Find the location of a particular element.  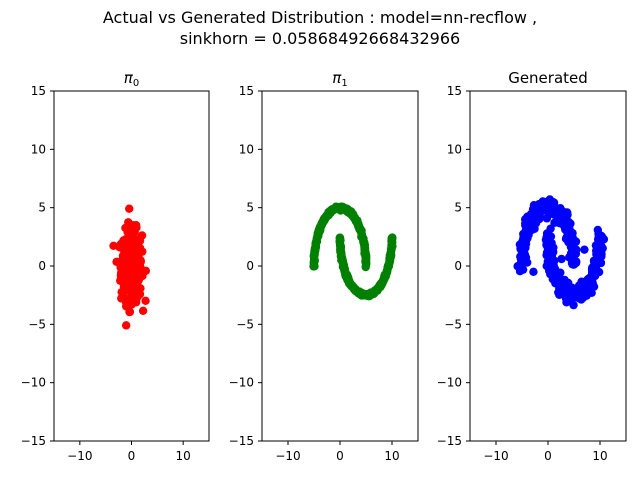

subplot-title: Generated is located at coordinates (548, 78).